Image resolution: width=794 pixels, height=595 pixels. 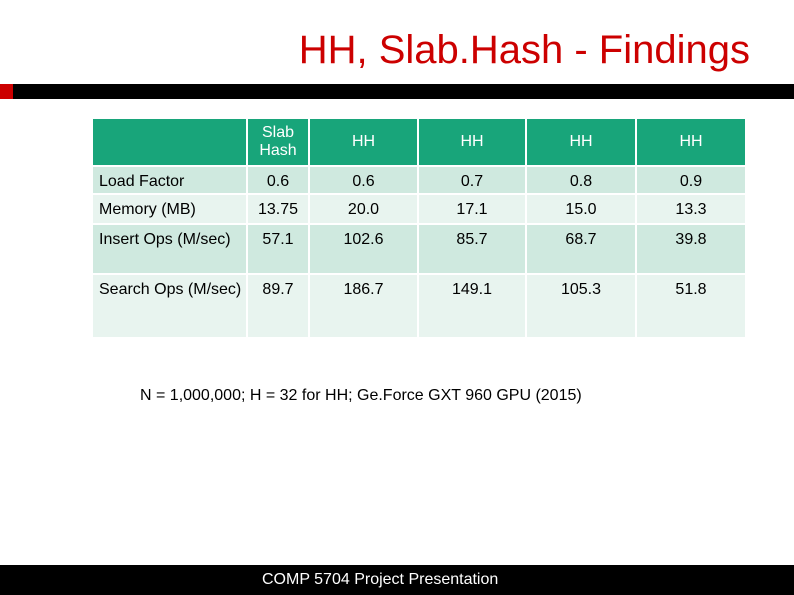 What do you see at coordinates (472, 249) in the screenshot?
I see `table-cell: 85.7` at bounding box center [472, 249].